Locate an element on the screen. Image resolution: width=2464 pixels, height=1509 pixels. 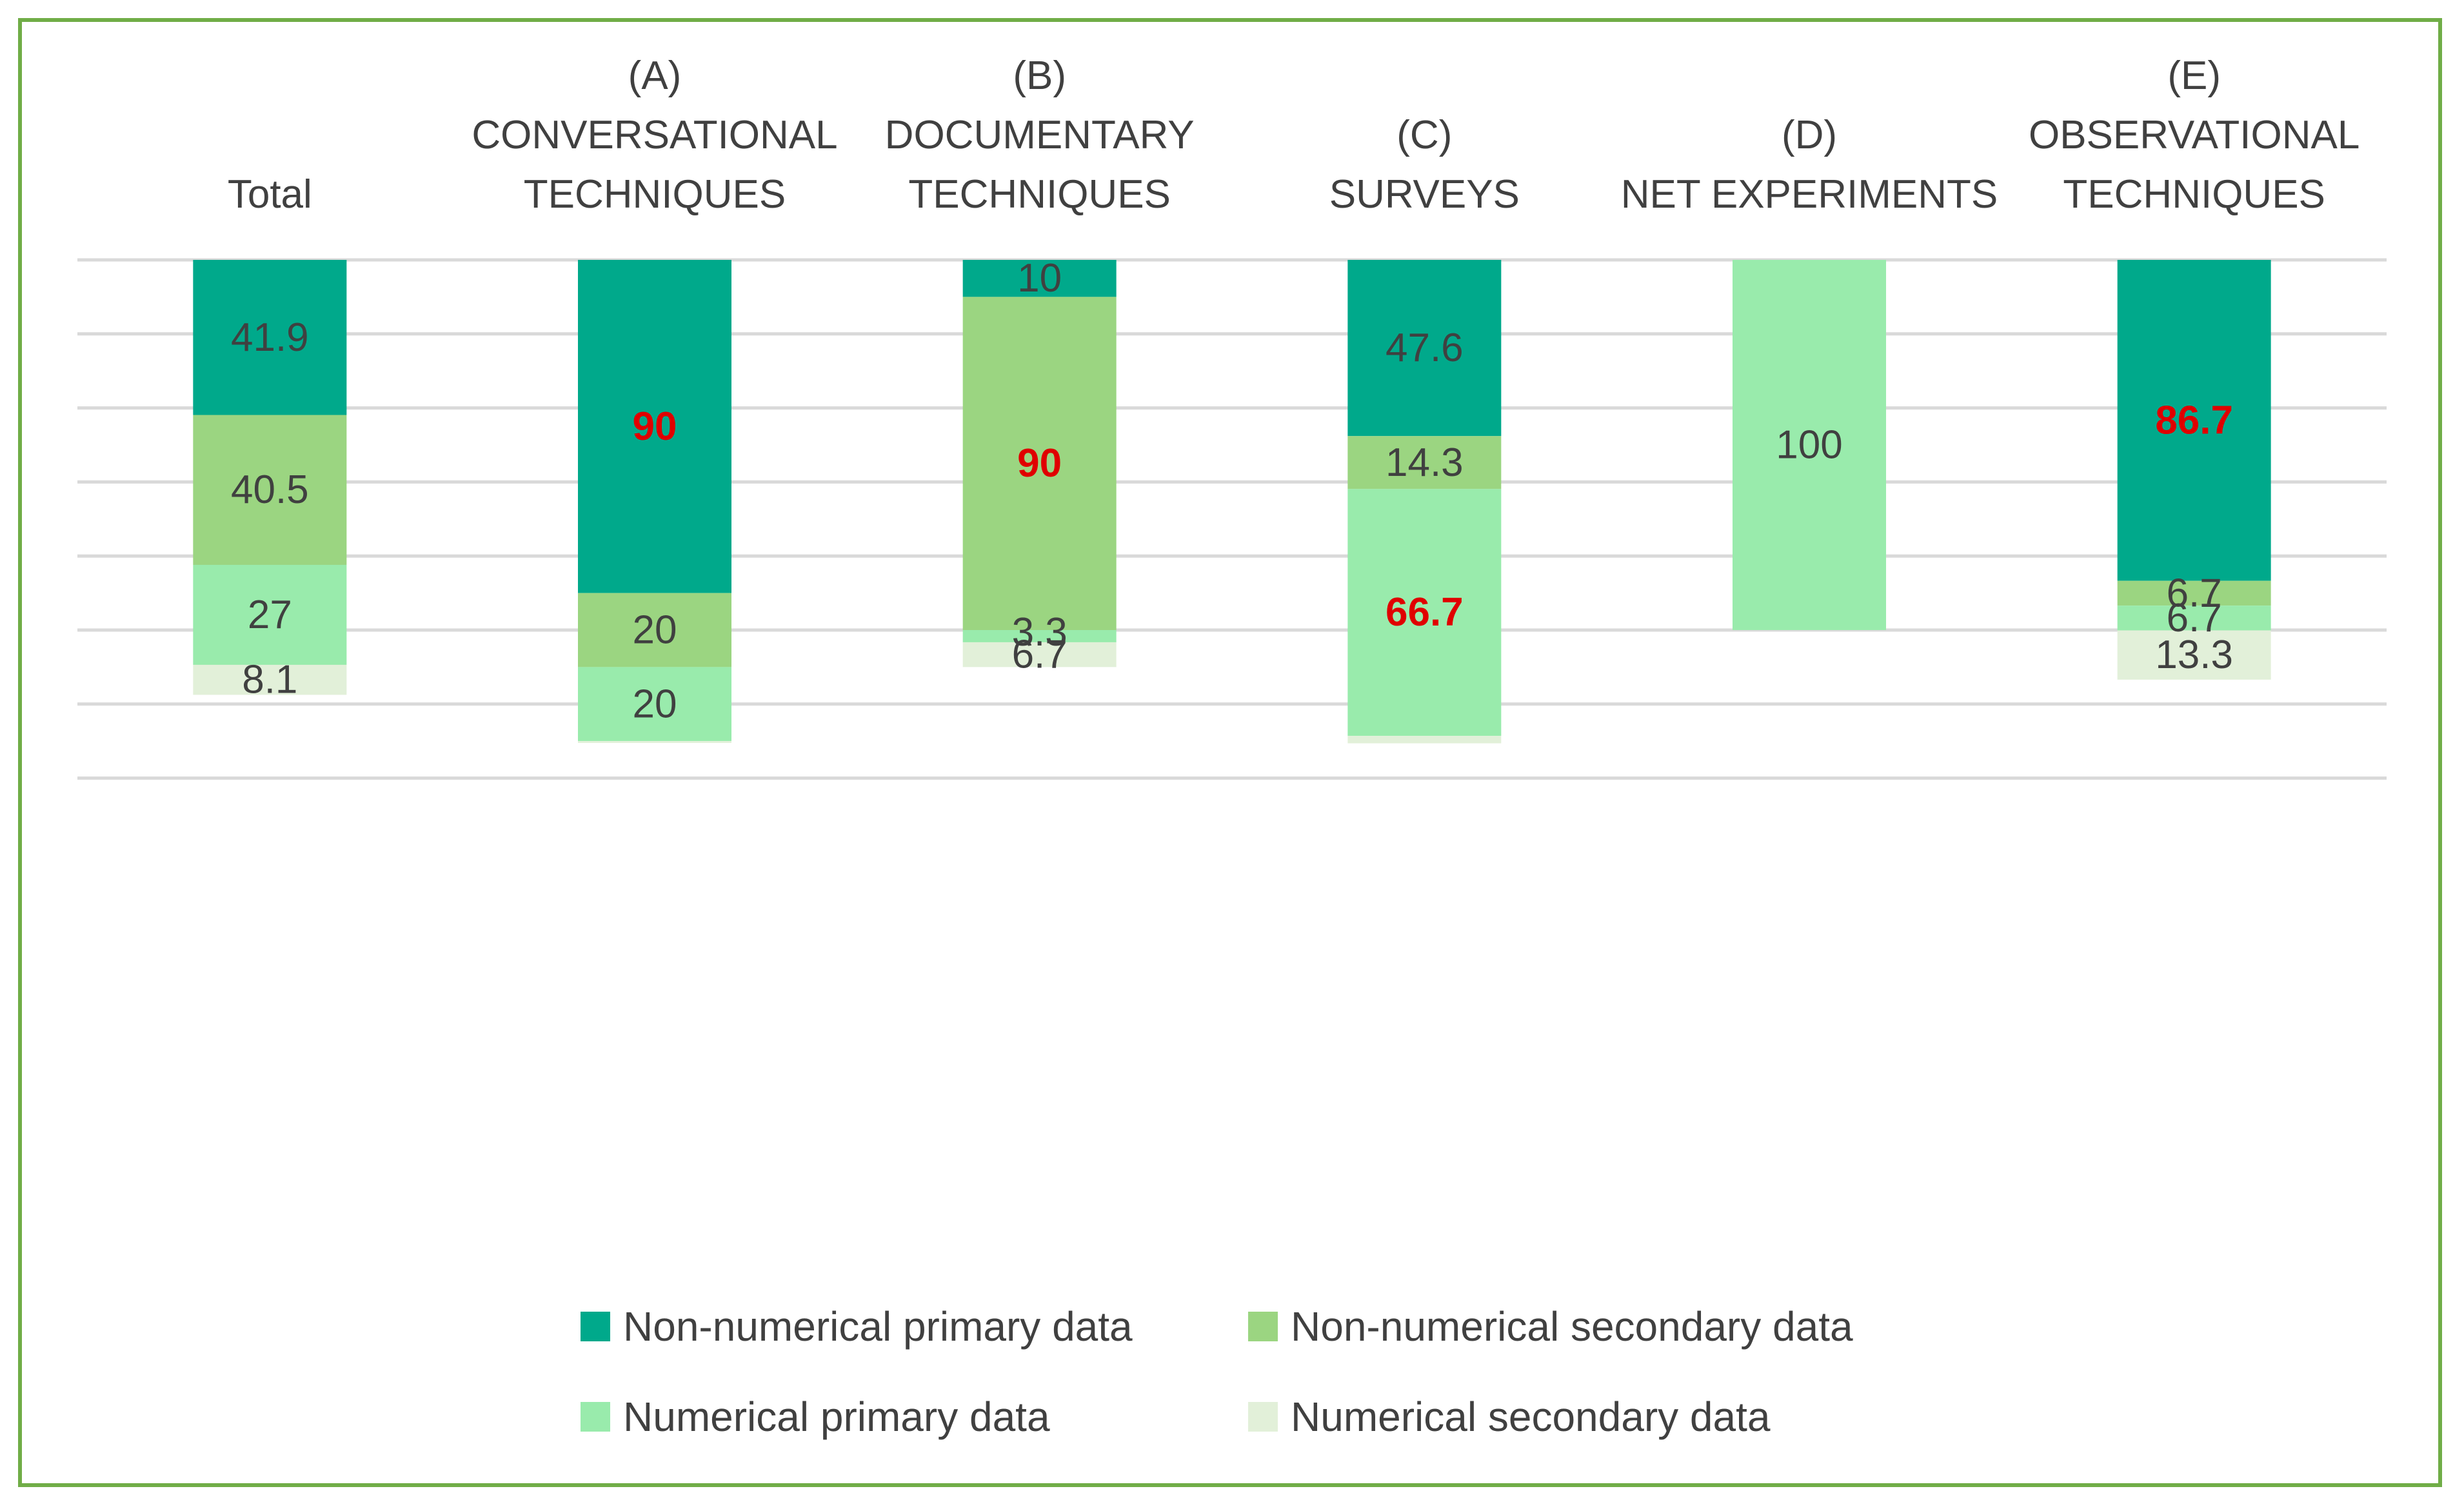
category-label: (E) is located at coordinates (2194, 76).